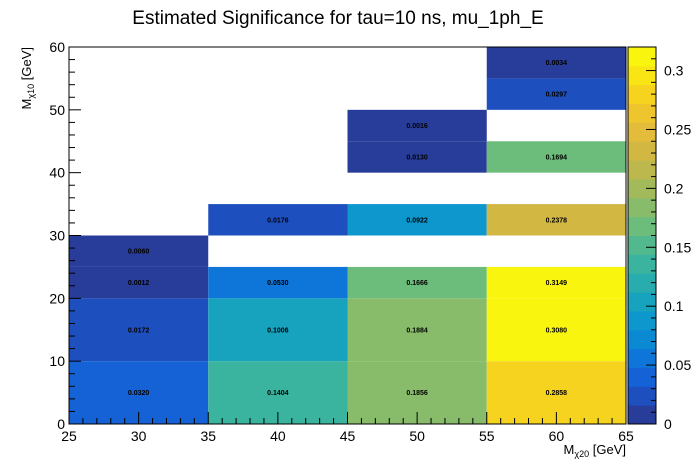 This screenshot has width=696, height=472. Describe the element at coordinates (139, 393) in the screenshot. I see `cell-value-label: 0.0320` at that location.